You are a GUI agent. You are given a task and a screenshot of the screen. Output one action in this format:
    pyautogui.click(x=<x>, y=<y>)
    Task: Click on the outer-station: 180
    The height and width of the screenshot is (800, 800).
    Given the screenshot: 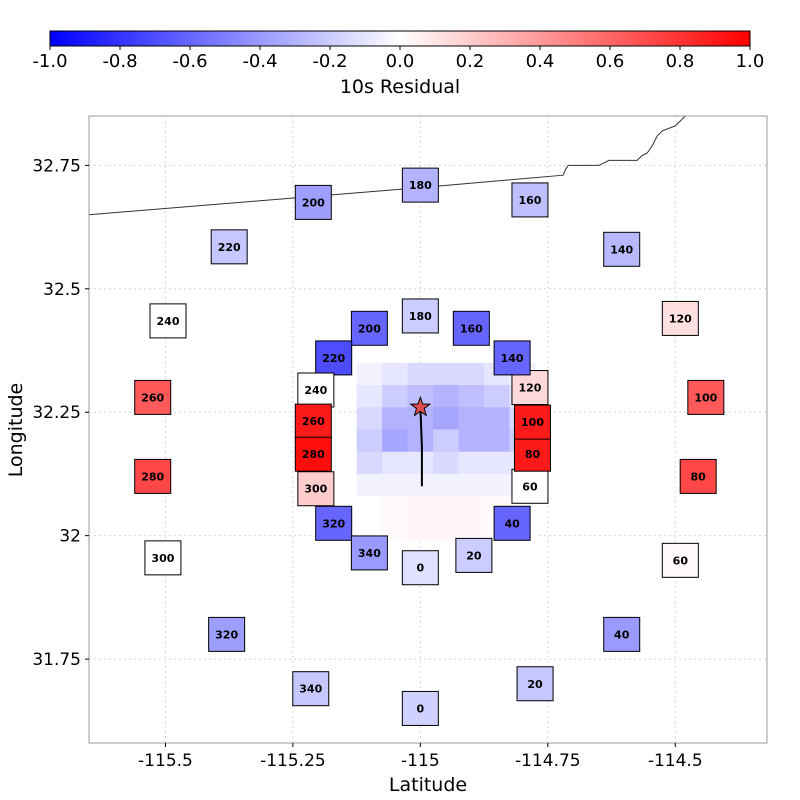 What is the action you would take?
    pyautogui.click(x=420, y=185)
    